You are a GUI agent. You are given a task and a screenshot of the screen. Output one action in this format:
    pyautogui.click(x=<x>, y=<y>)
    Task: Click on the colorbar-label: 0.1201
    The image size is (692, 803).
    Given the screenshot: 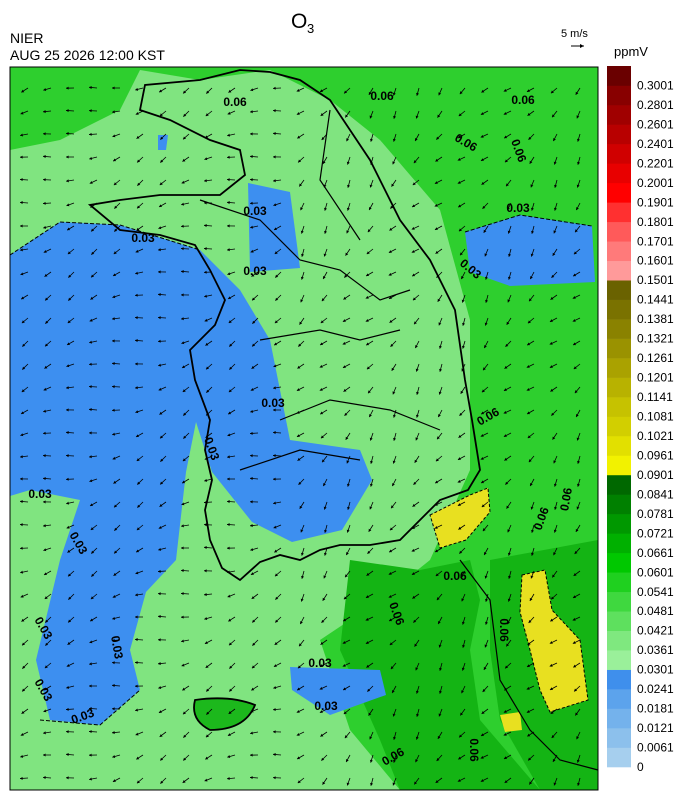 What is the action you would take?
    pyautogui.click(x=655, y=378)
    